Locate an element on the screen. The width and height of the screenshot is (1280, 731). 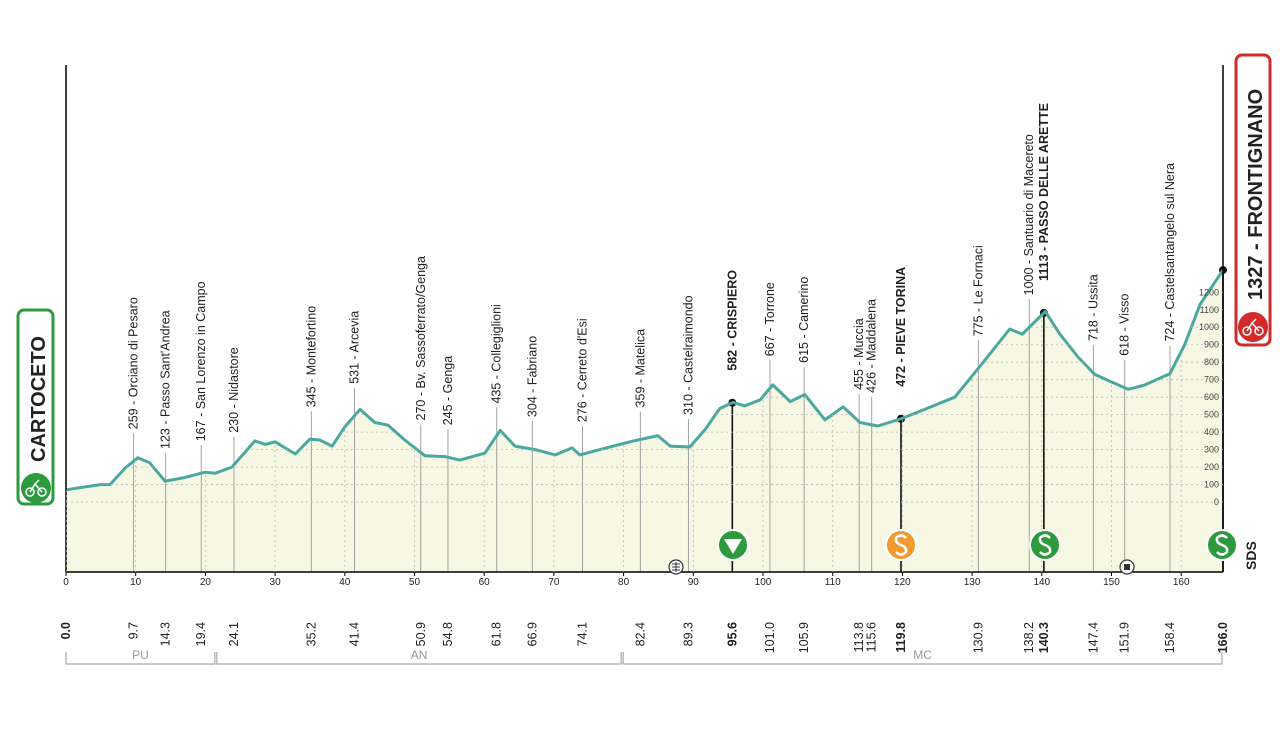
waypoint-name: 276 - Cerreto d'Esi is located at coordinates (582, 370).